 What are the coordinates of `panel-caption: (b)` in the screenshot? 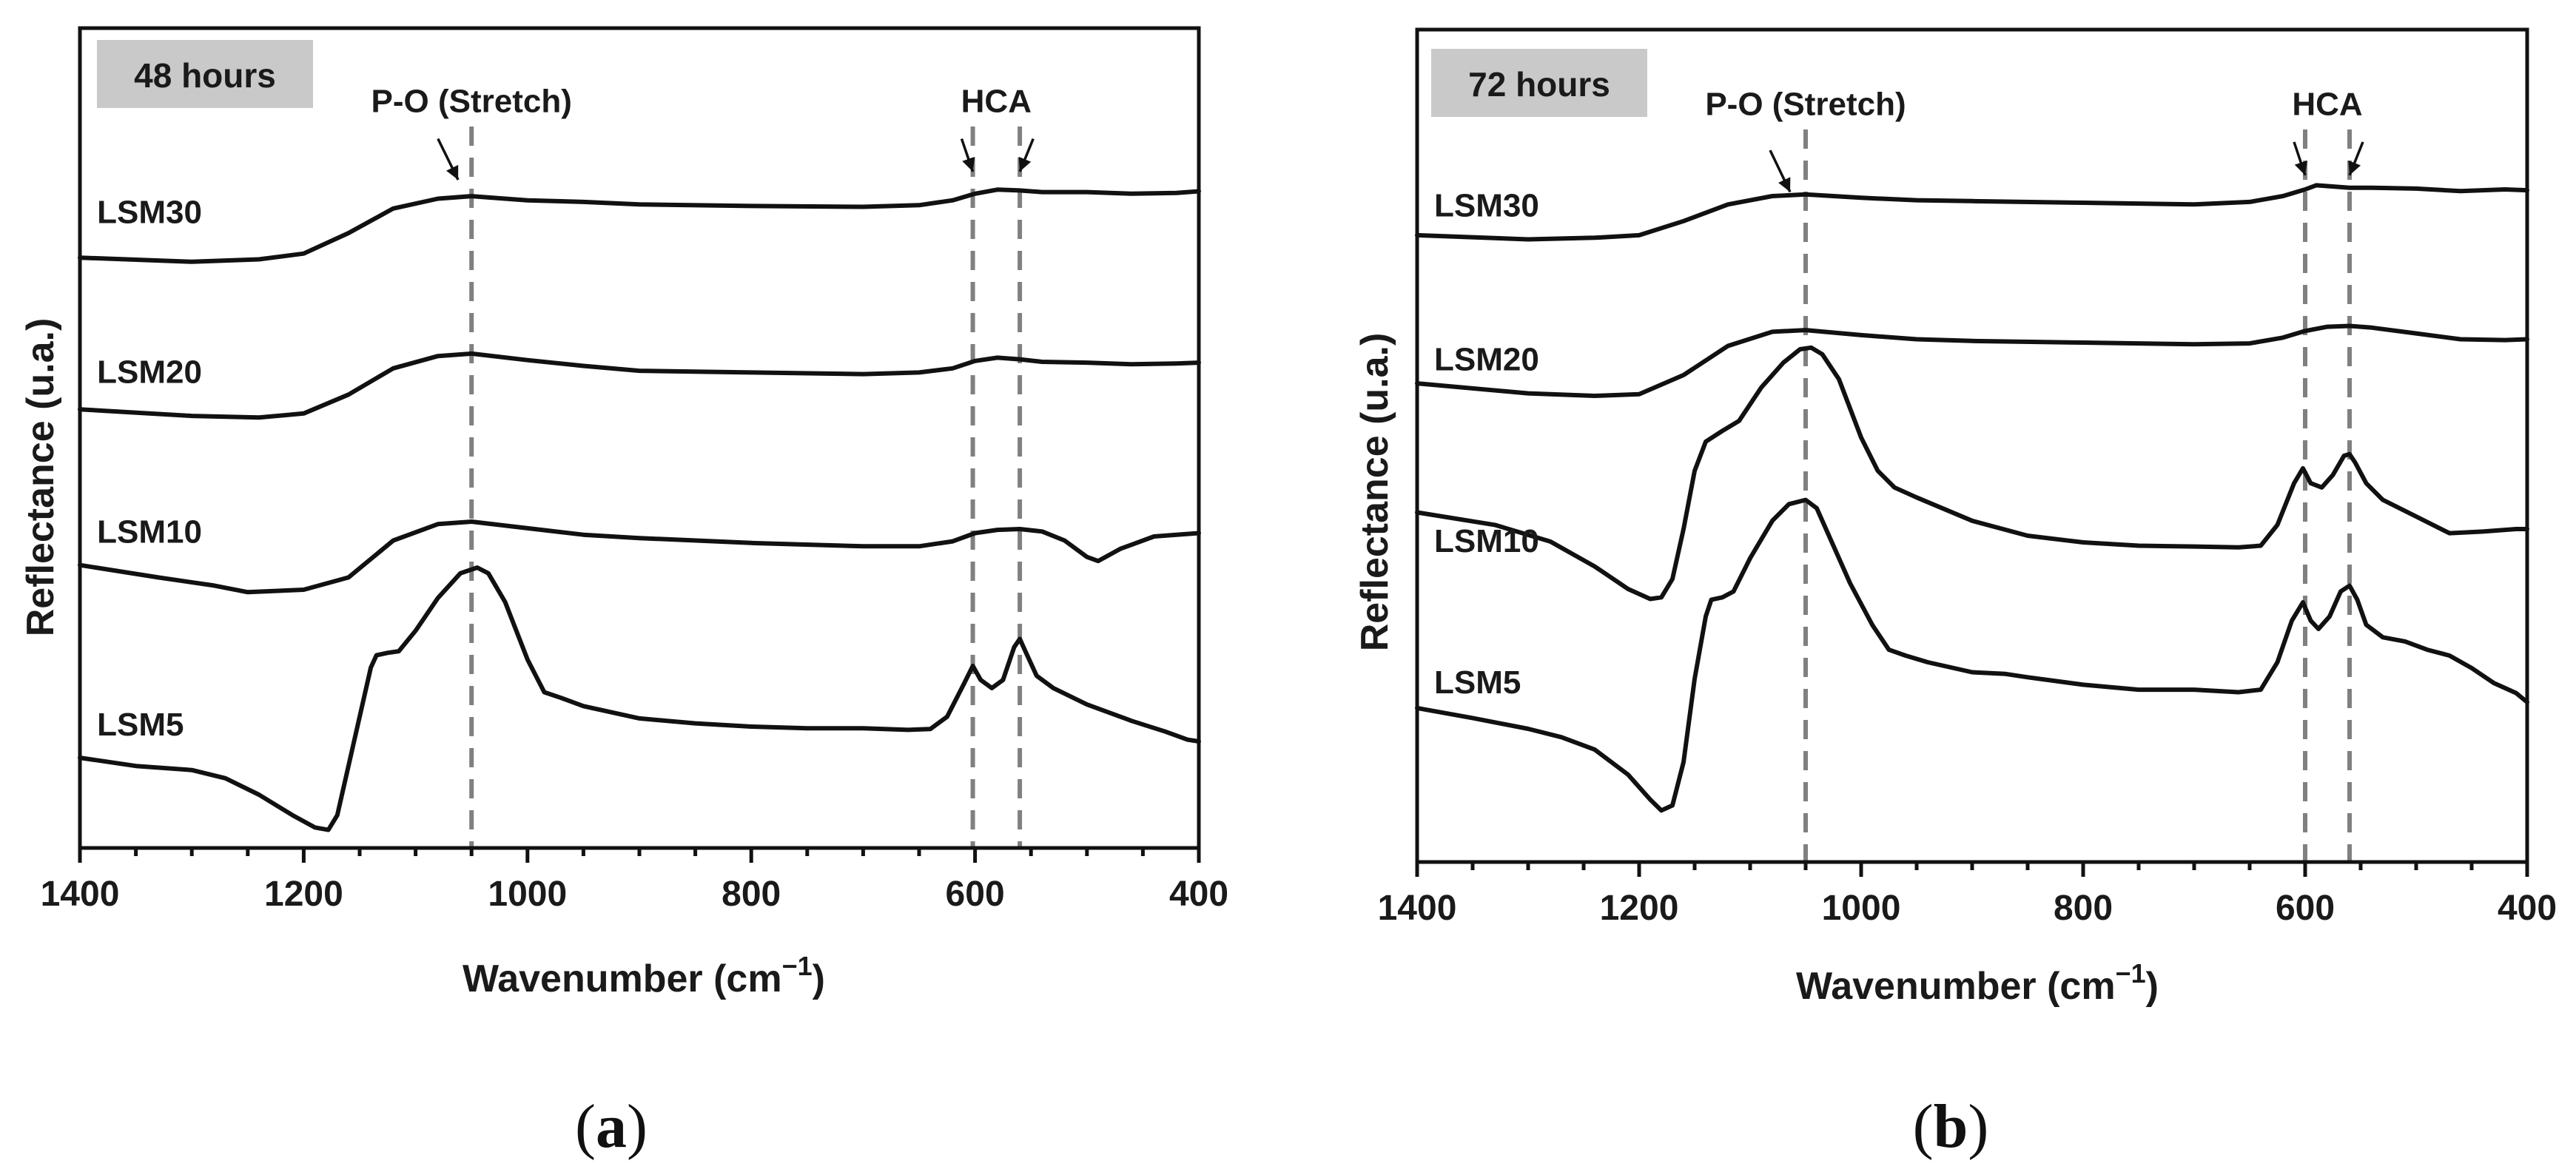 It's located at (1951, 1126).